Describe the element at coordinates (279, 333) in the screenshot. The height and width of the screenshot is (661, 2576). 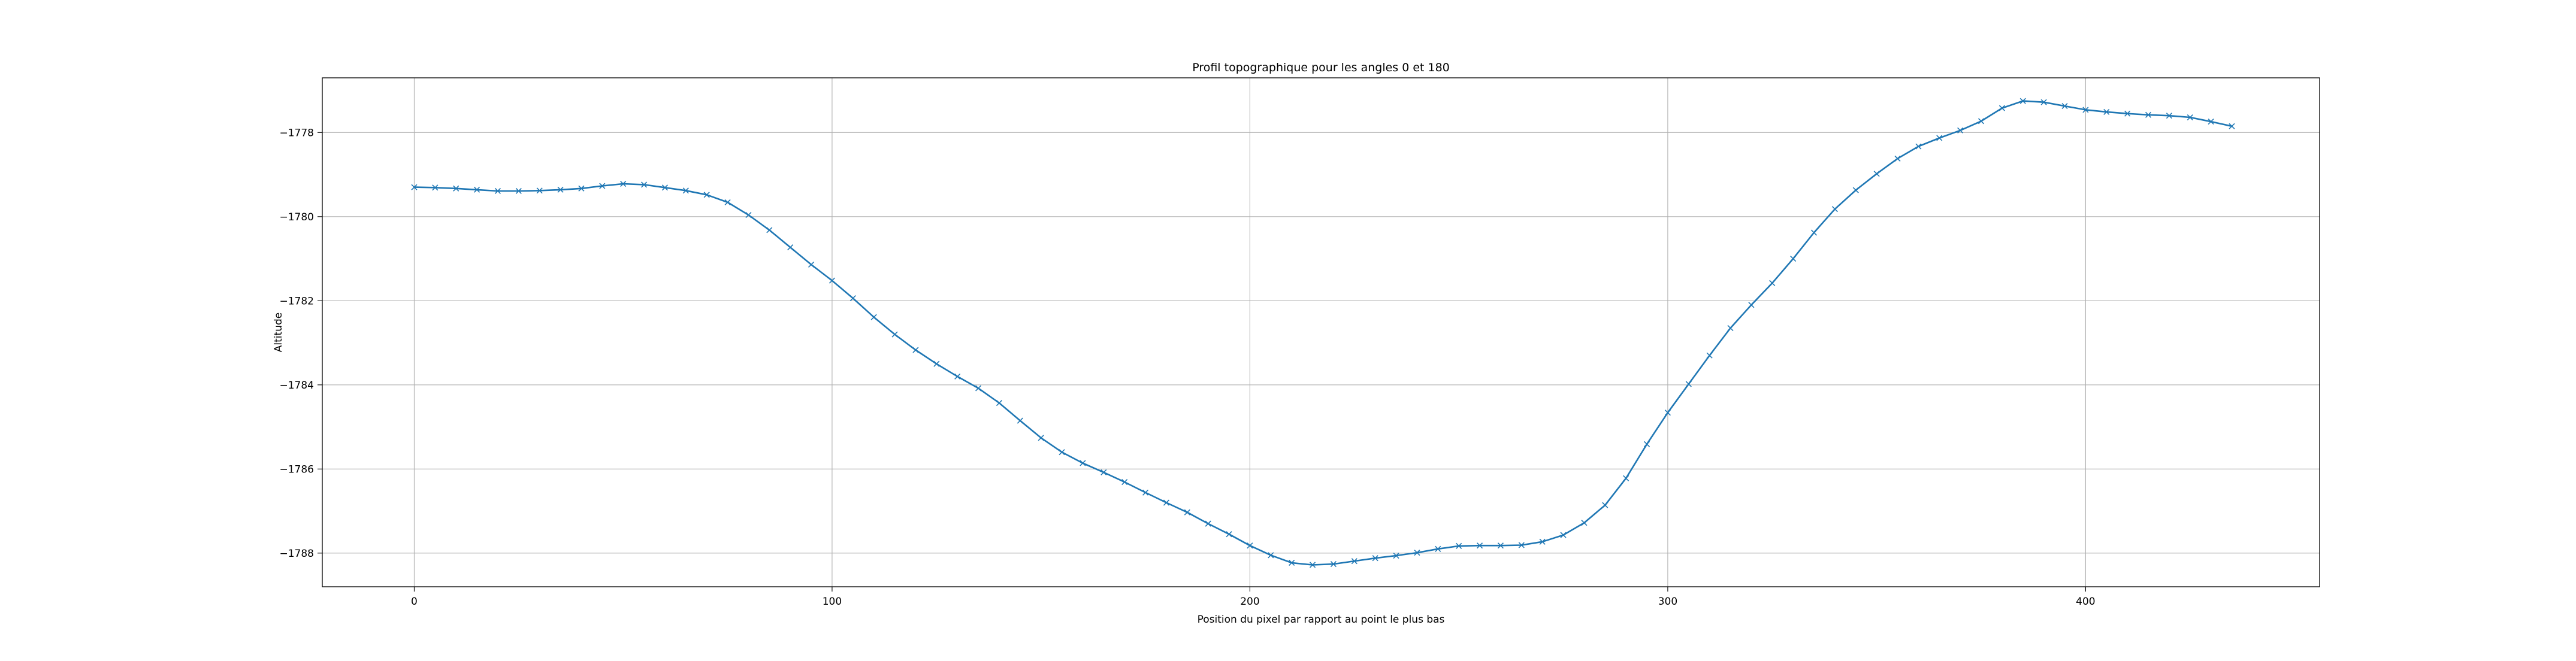
I see `y-axis-label: Altitude` at that location.